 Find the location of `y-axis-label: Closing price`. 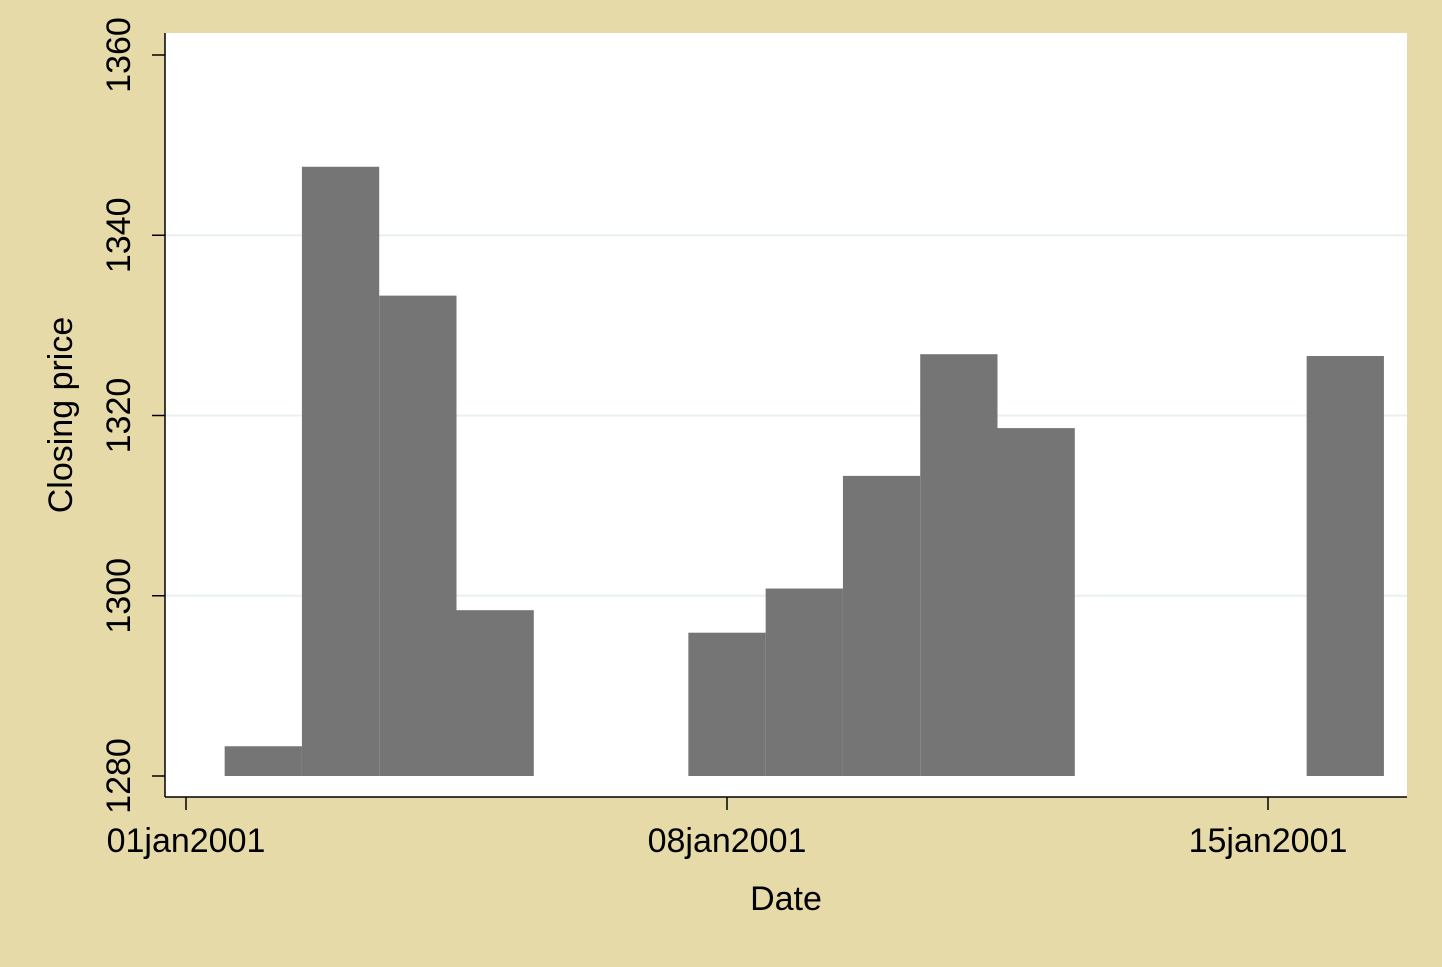

y-axis-label: Closing price is located at coordinates (61, 415).